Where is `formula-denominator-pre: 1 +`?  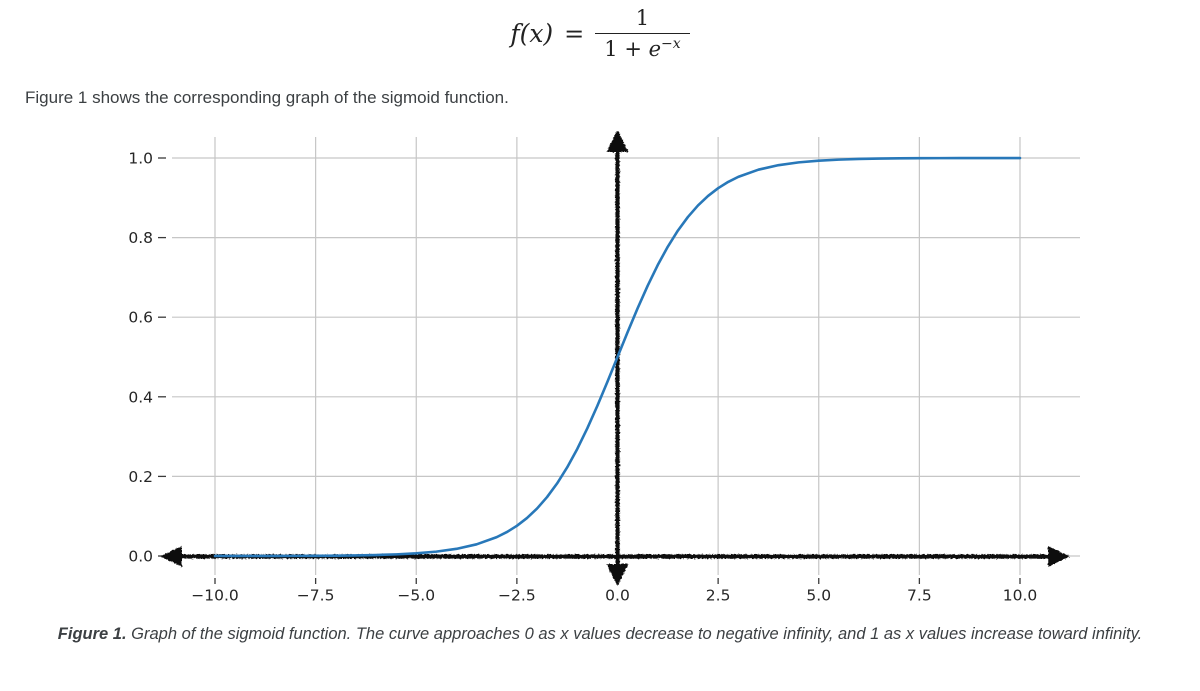 formula-denominator-pre: 1 + is located at coordinates (626, 49).